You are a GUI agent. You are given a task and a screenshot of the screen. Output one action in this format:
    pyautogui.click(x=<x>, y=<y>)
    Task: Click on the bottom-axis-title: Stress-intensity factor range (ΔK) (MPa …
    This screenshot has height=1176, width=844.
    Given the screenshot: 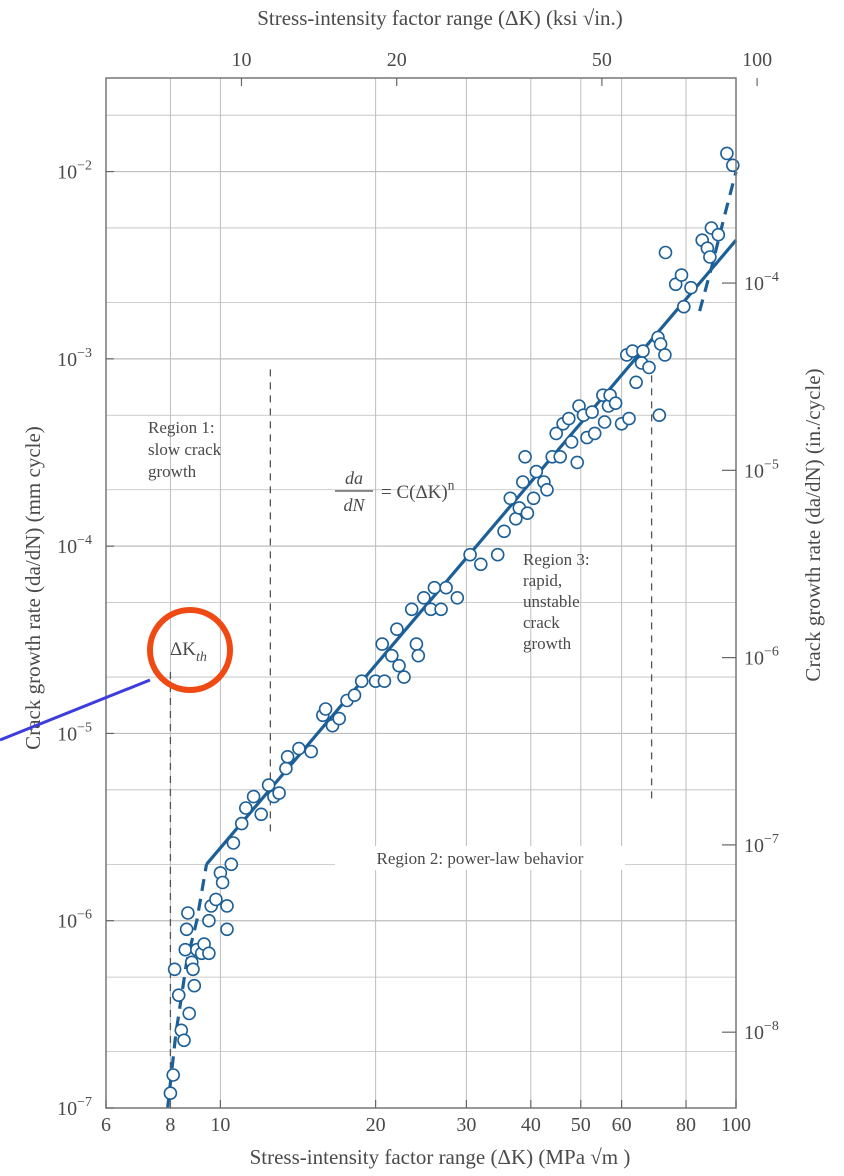 What is the action you would take?
    pyautogui.click(x=440, y=1157)
    